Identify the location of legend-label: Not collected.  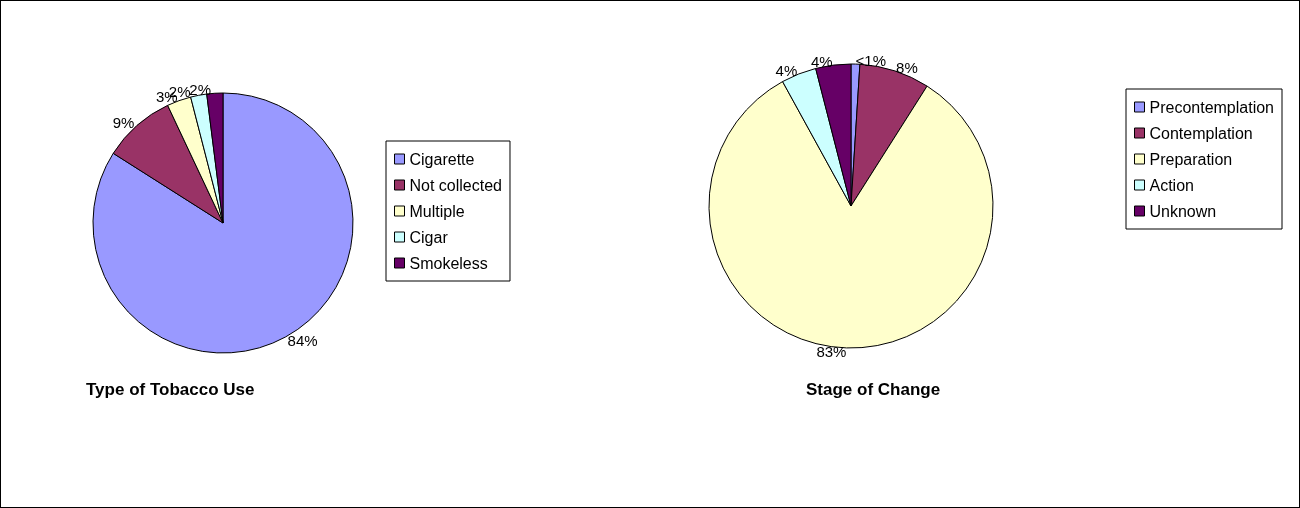
(455, 185).